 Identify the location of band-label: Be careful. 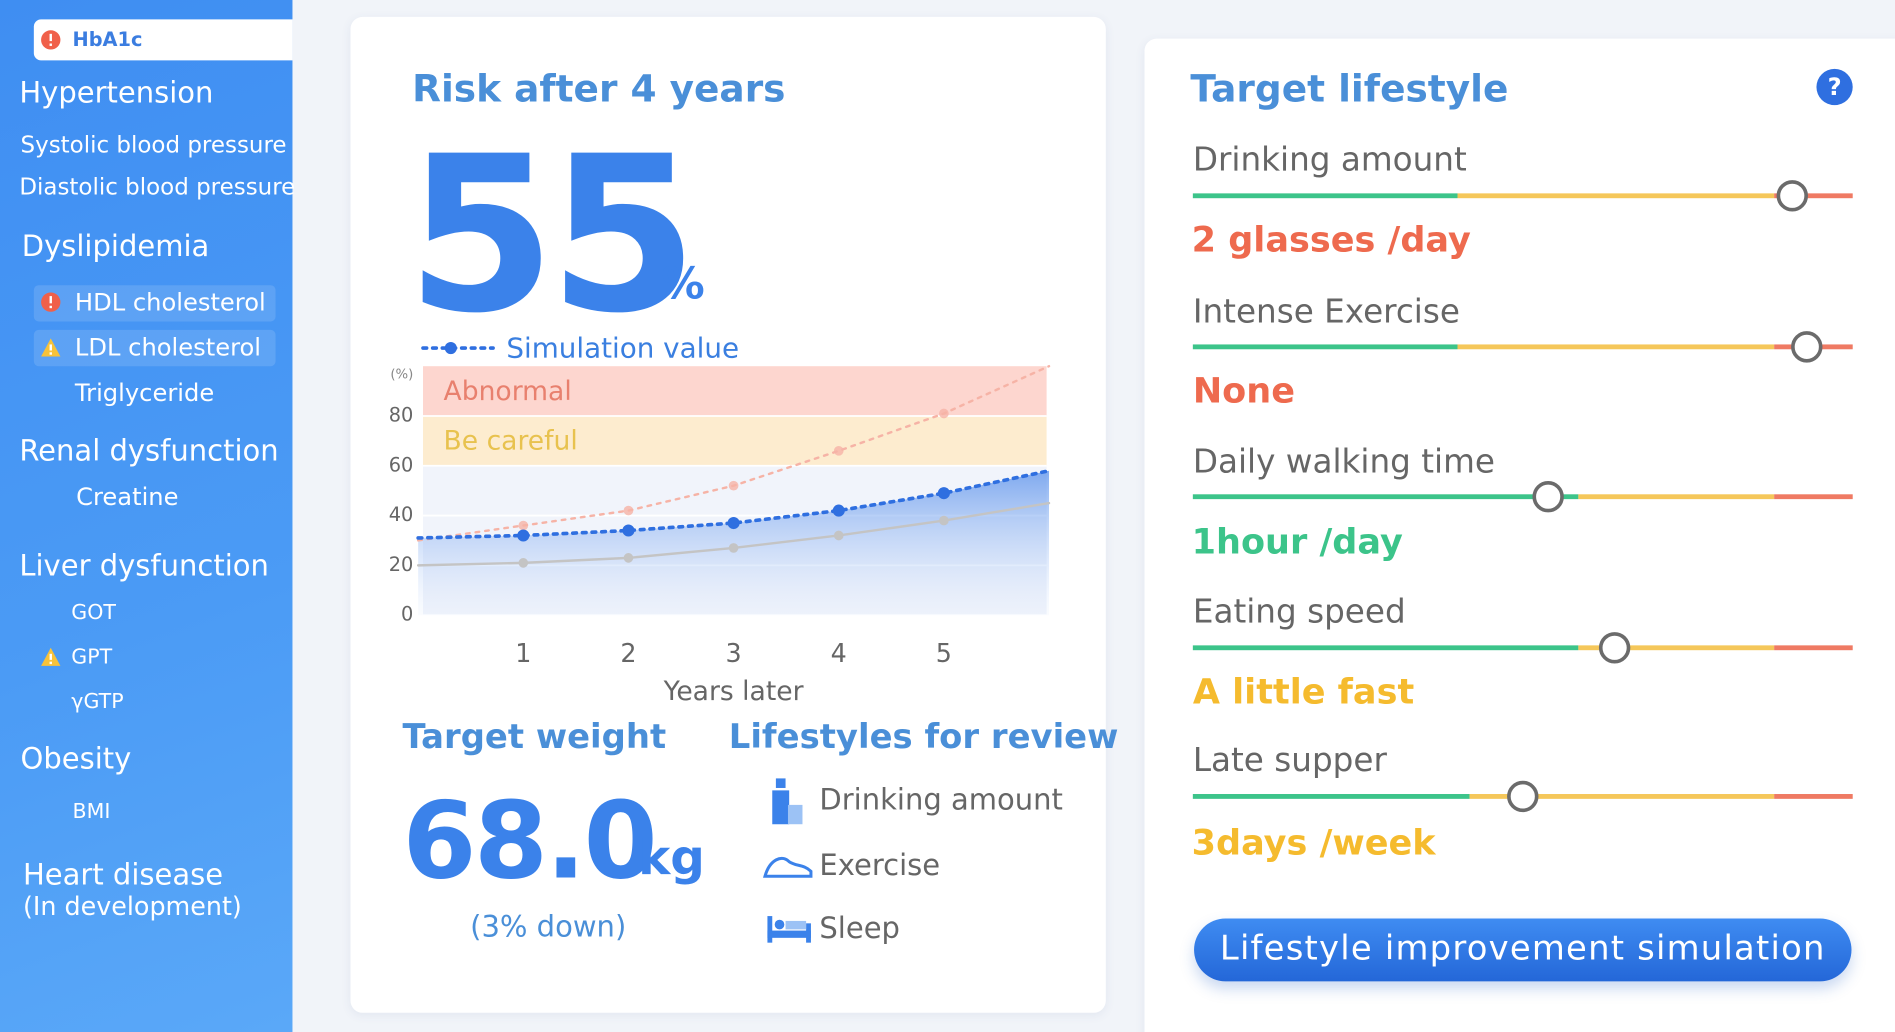
(511, 441).